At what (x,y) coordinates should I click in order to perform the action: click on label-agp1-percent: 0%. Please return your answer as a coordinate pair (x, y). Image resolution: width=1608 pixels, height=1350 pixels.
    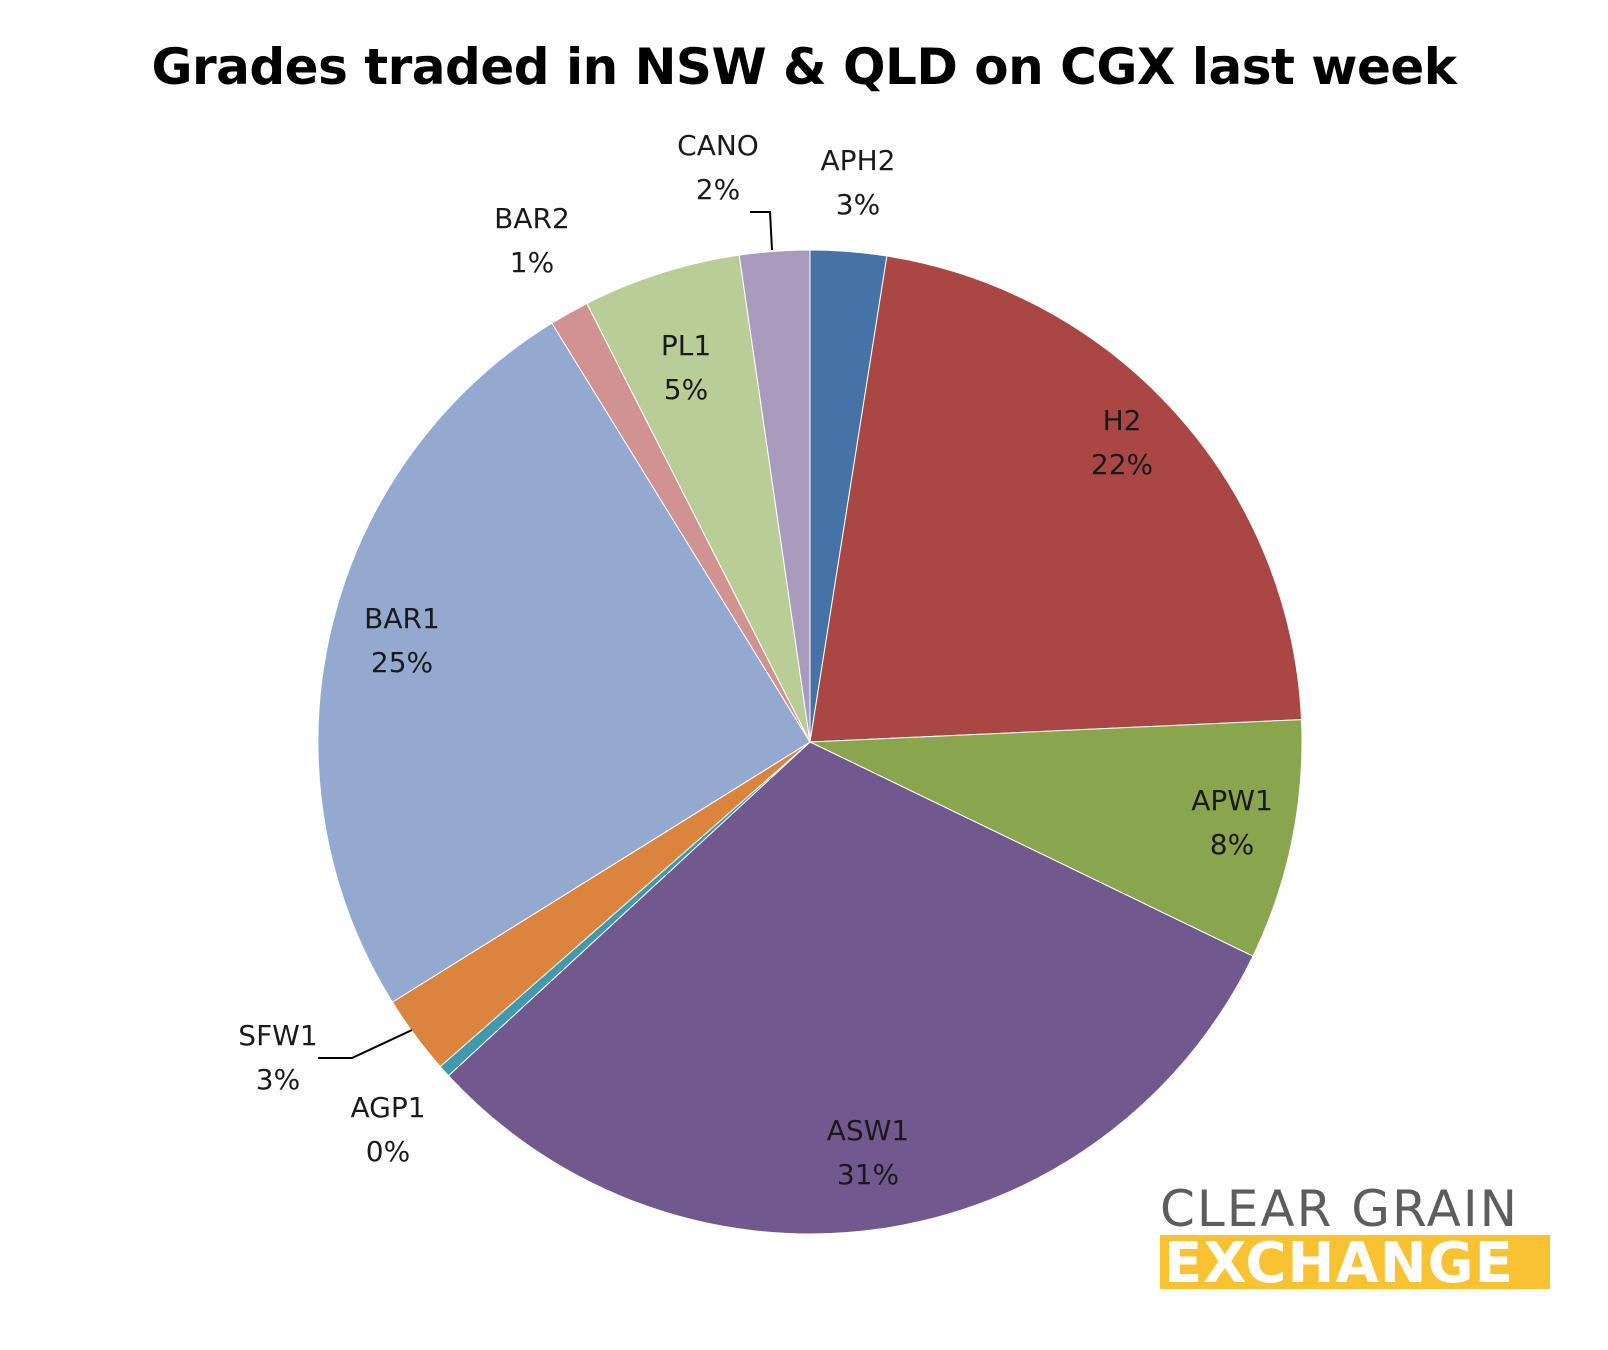
    Looking at the image, I should click on (388, 1151).